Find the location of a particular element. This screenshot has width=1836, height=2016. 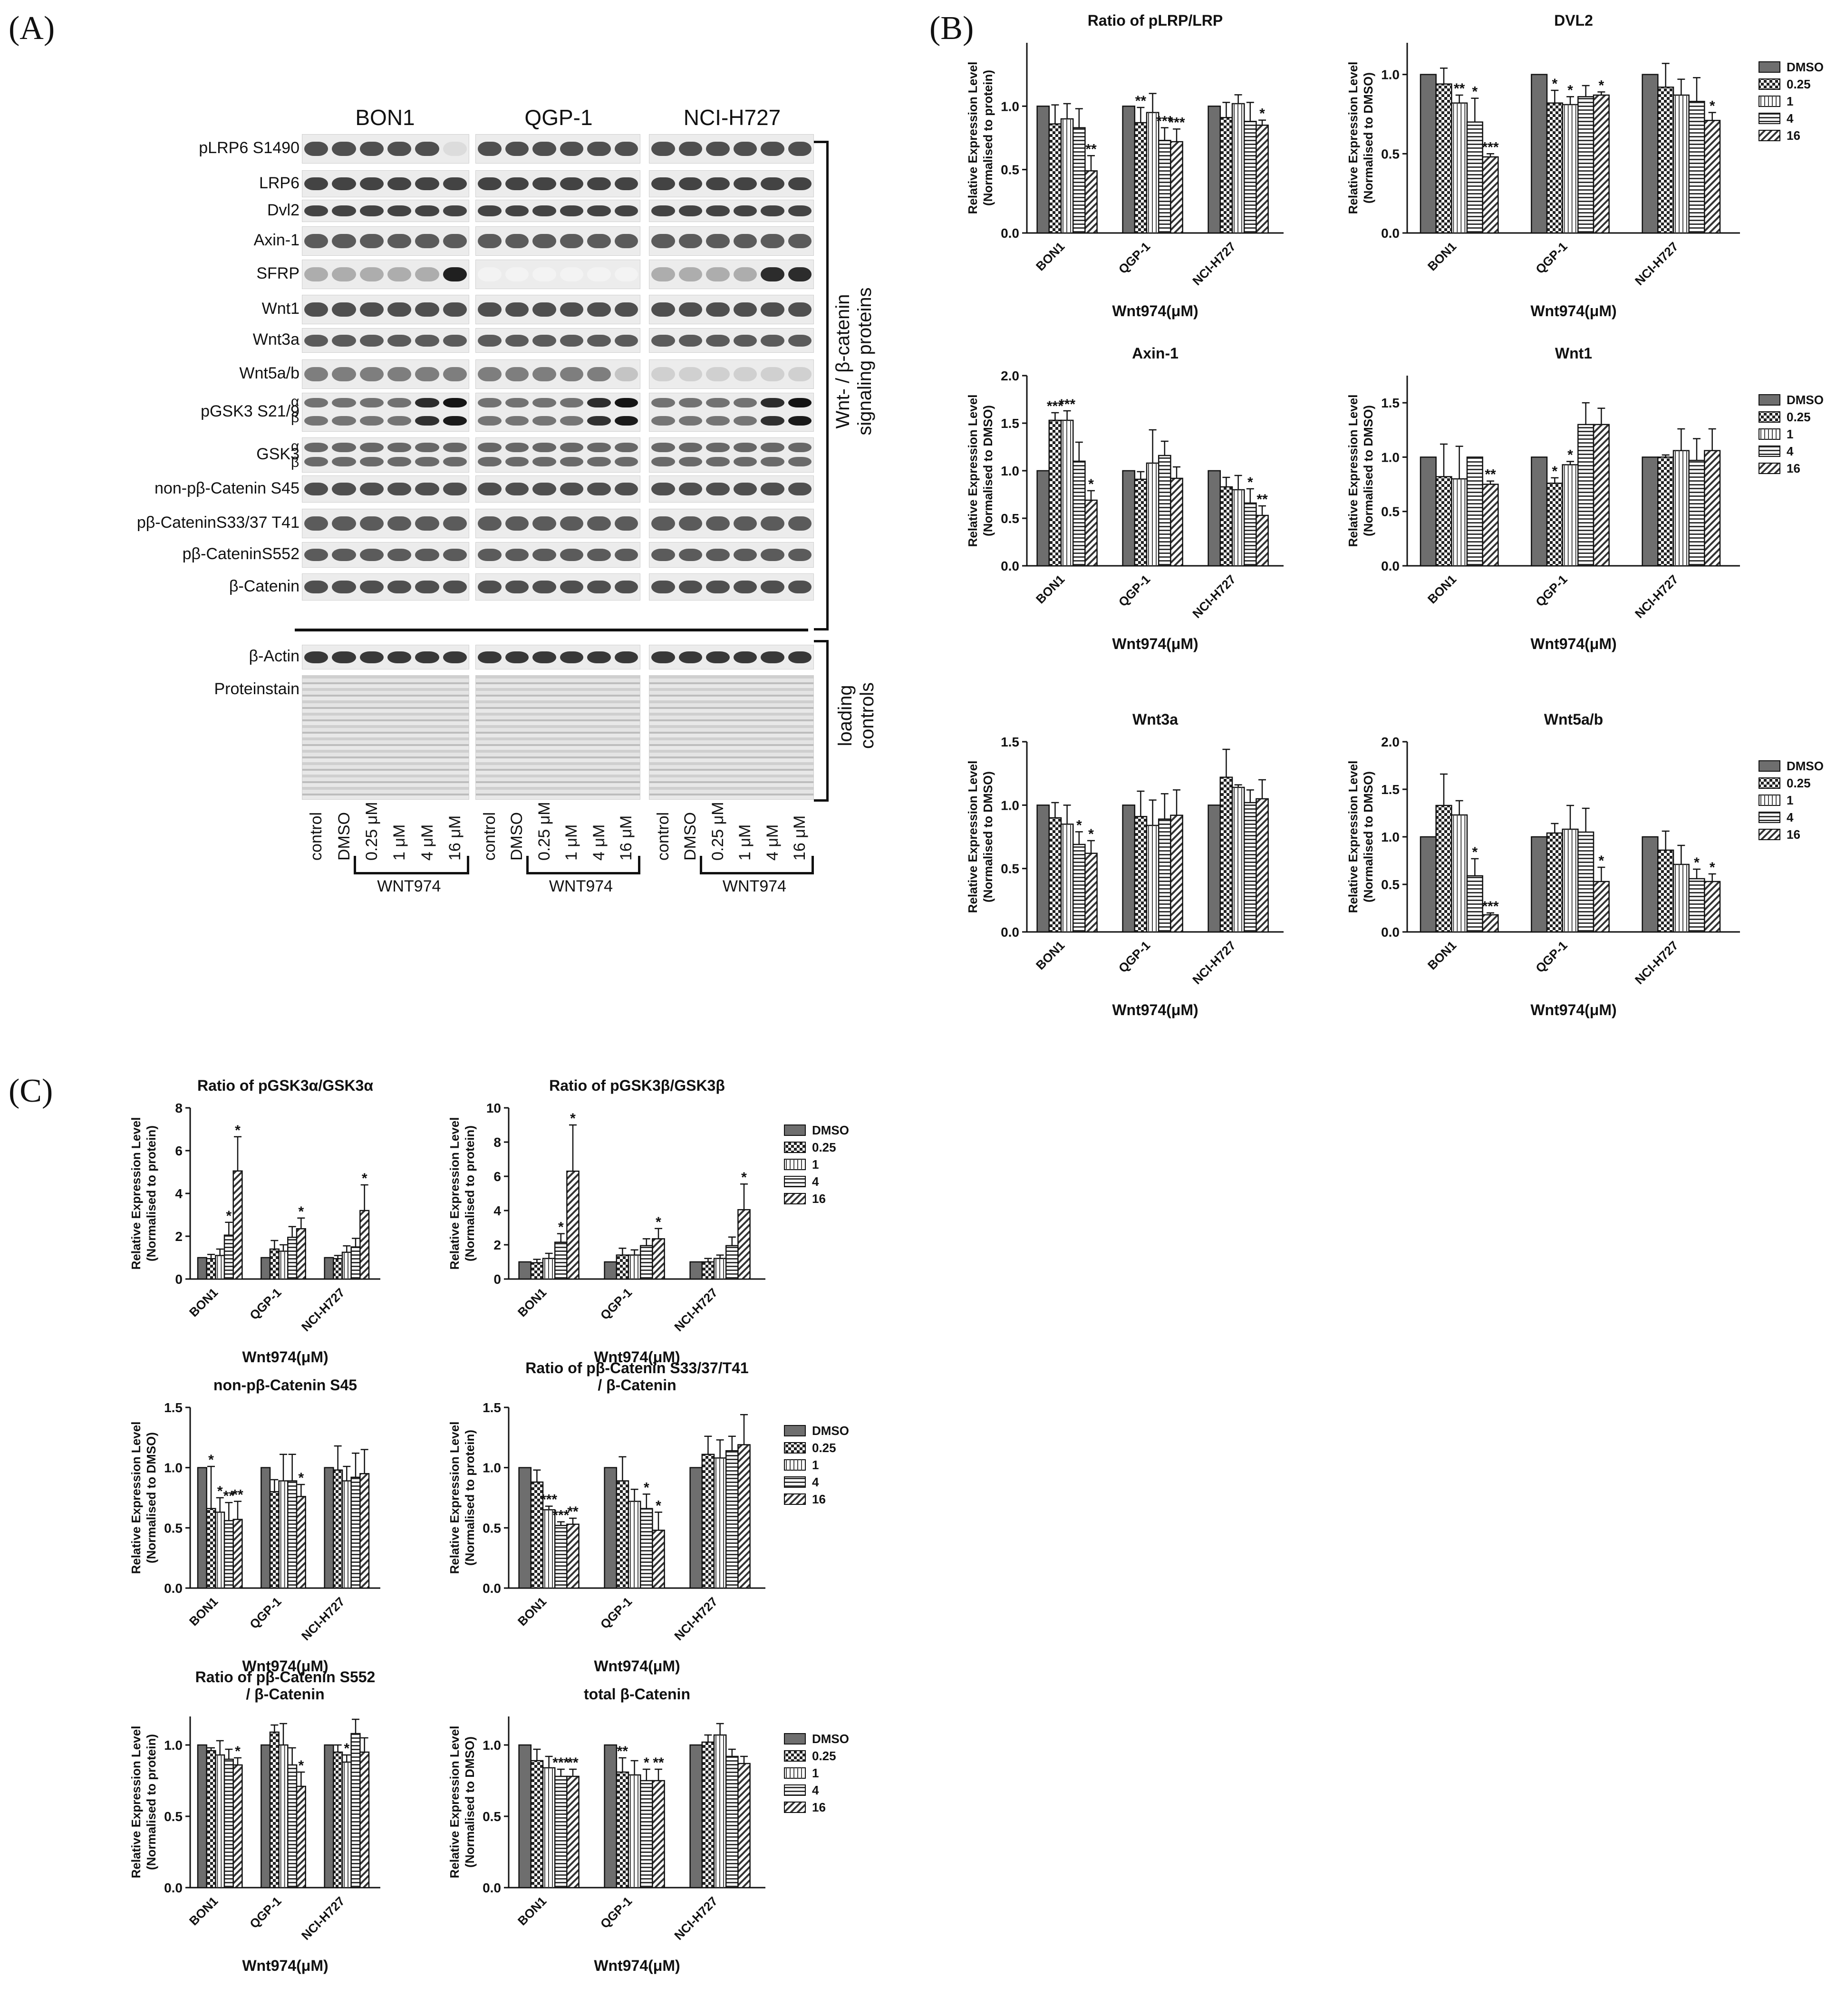

blot-row-label: Wnt5a/b is located at coordinates (269, 373).